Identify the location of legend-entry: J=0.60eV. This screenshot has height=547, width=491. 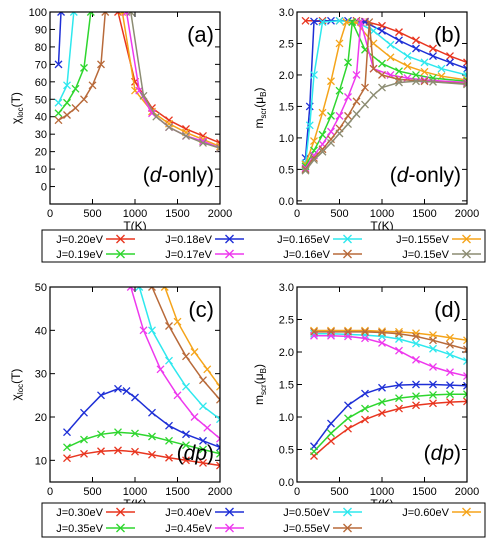
(441, 513).